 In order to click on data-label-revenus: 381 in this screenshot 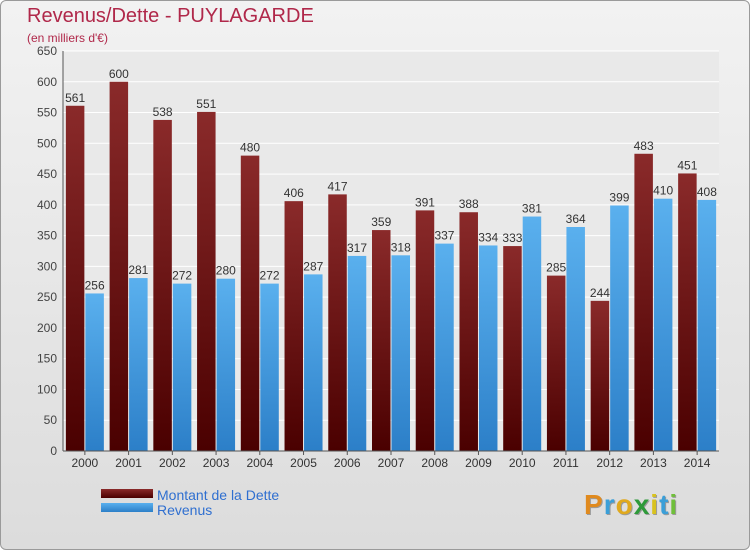, I will do `click(532, 209)`.